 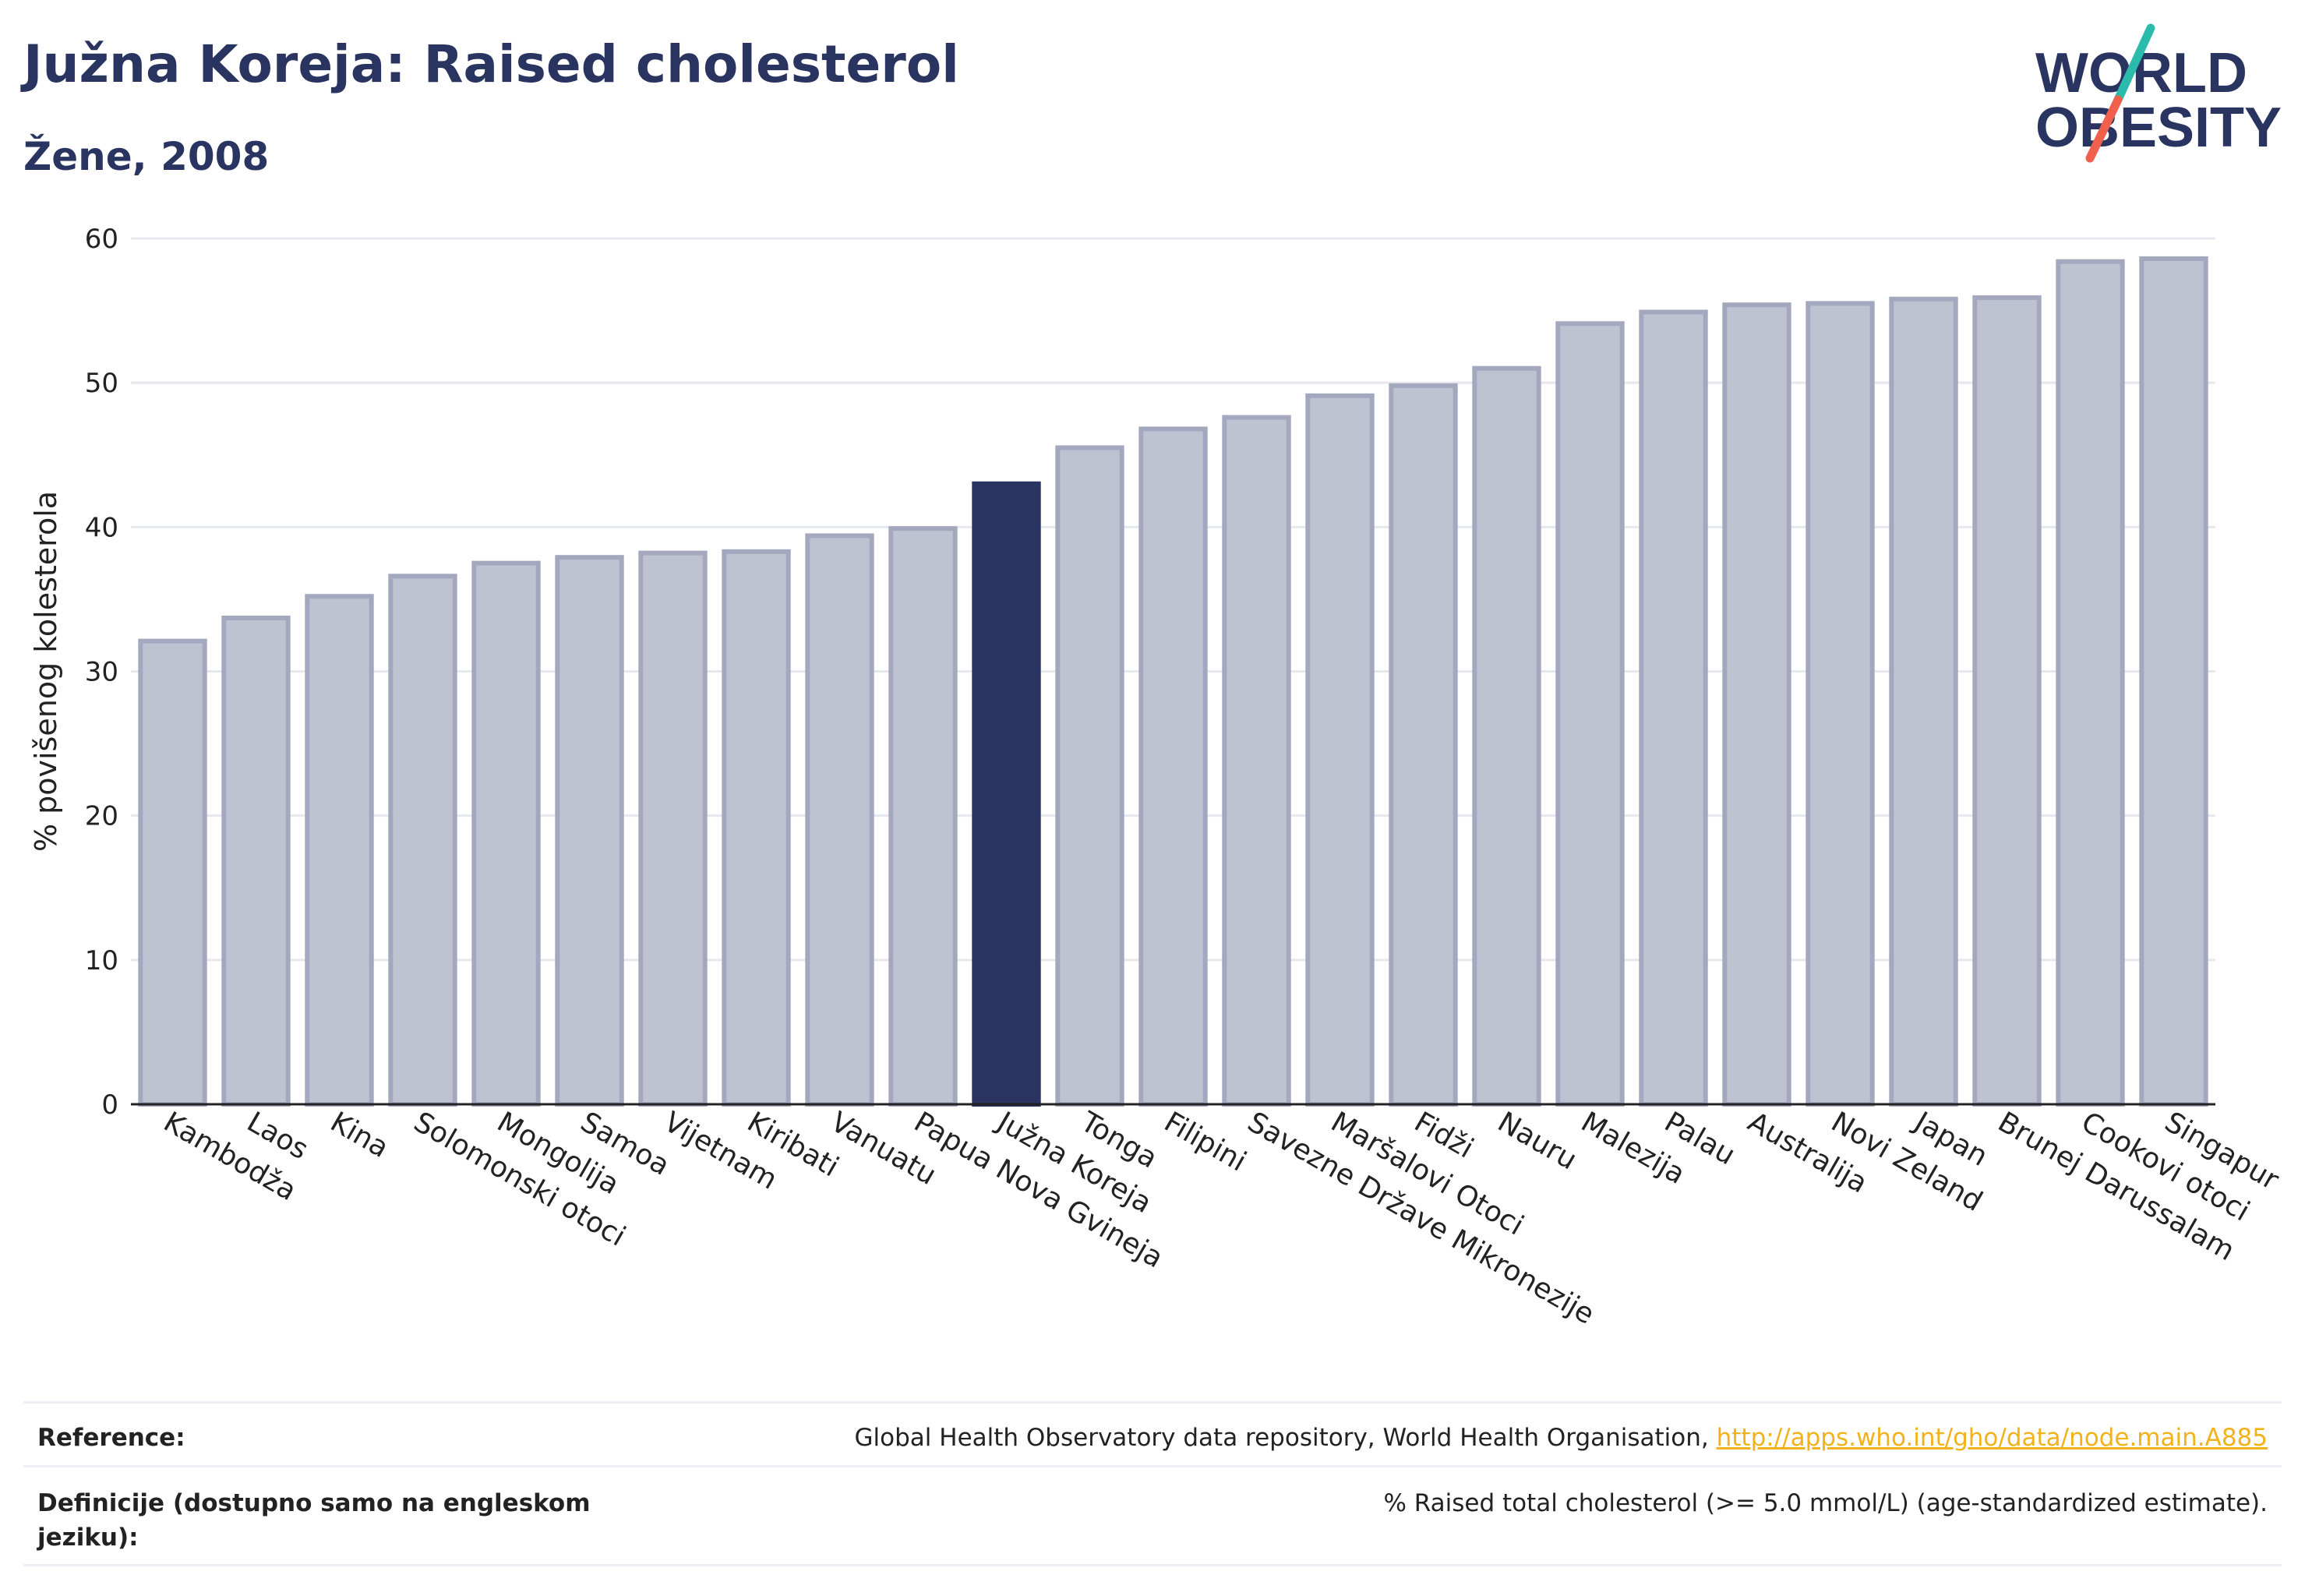 What do you see at coordinates (1537, 1141) in the screenshot?
I see `x-tick-label: Nauru` at bounding box center [1537, 1141].